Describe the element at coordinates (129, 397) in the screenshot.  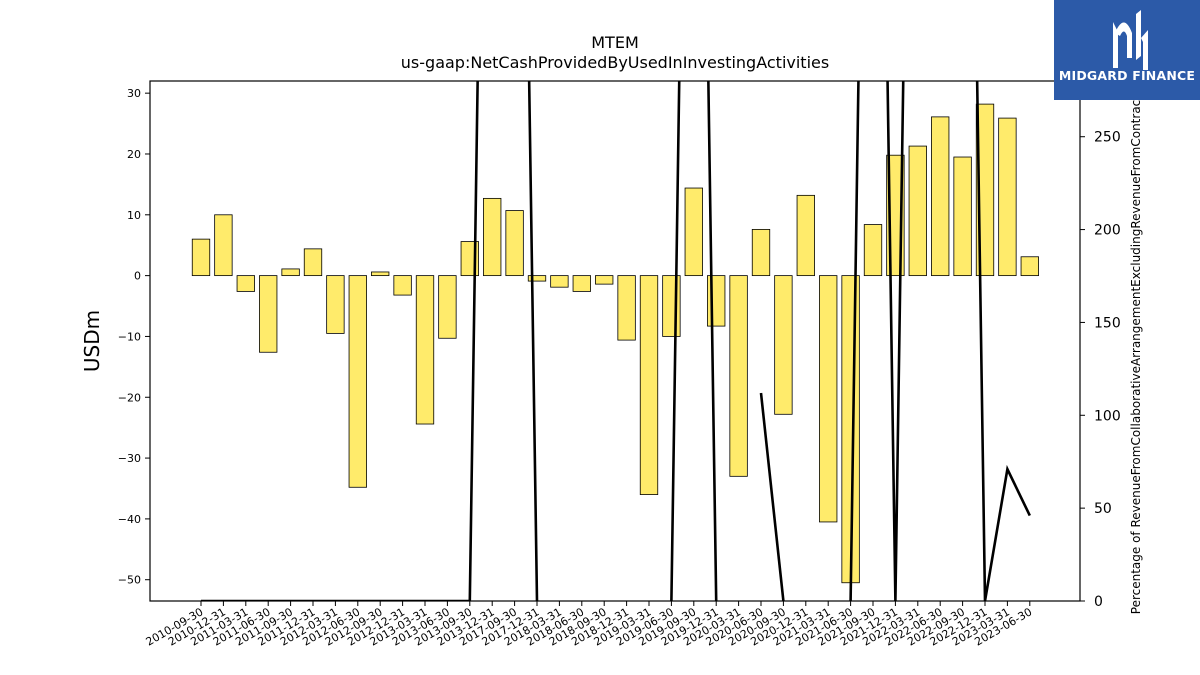
I see `y-tick-label: −20` at that location.